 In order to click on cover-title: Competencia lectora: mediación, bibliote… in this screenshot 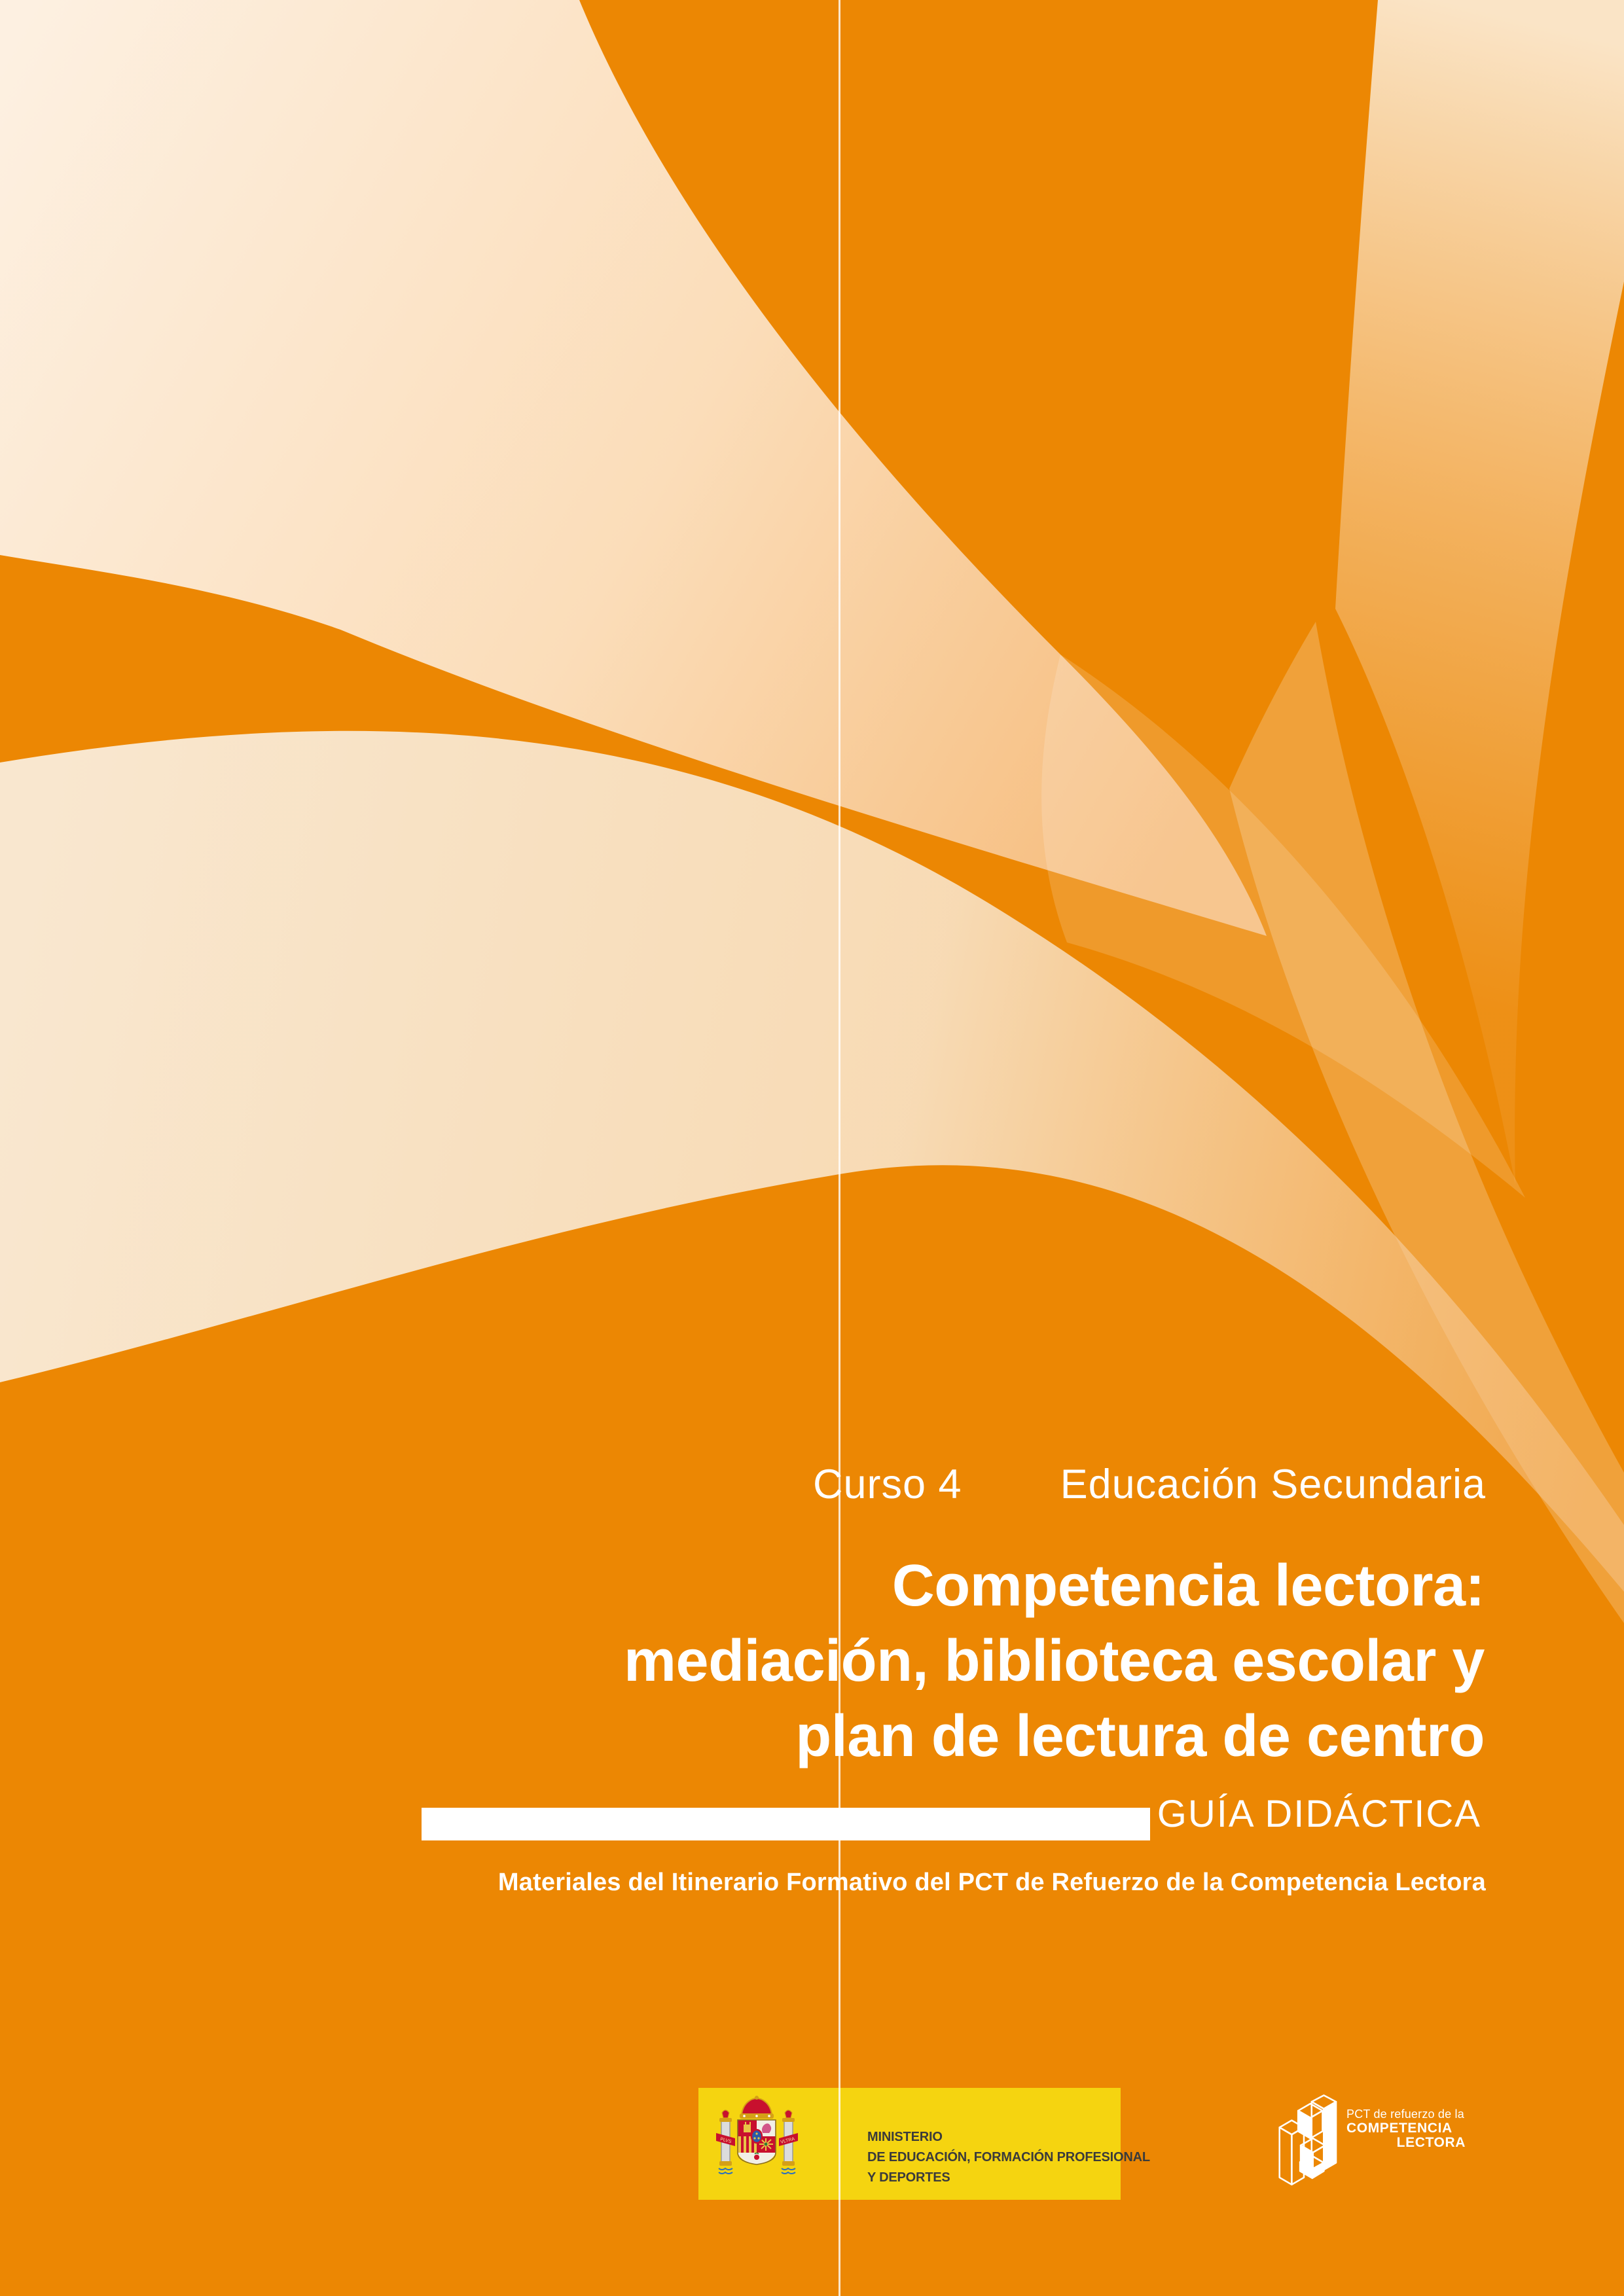, I will do `click(1054, 1661)`.